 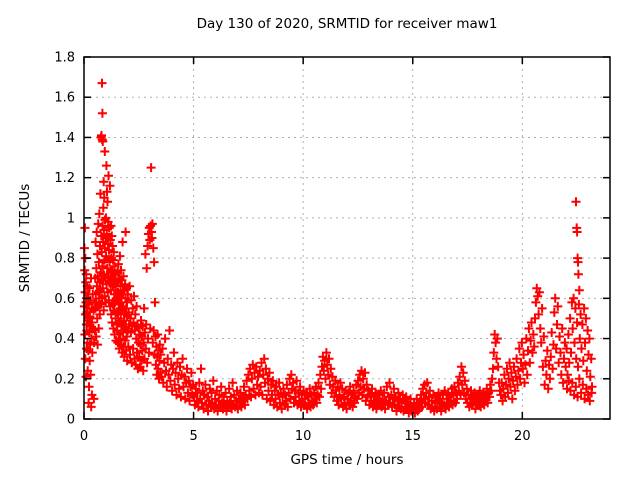 I want to click on y-tick-label: 0.2, so click(x=64, y=379).